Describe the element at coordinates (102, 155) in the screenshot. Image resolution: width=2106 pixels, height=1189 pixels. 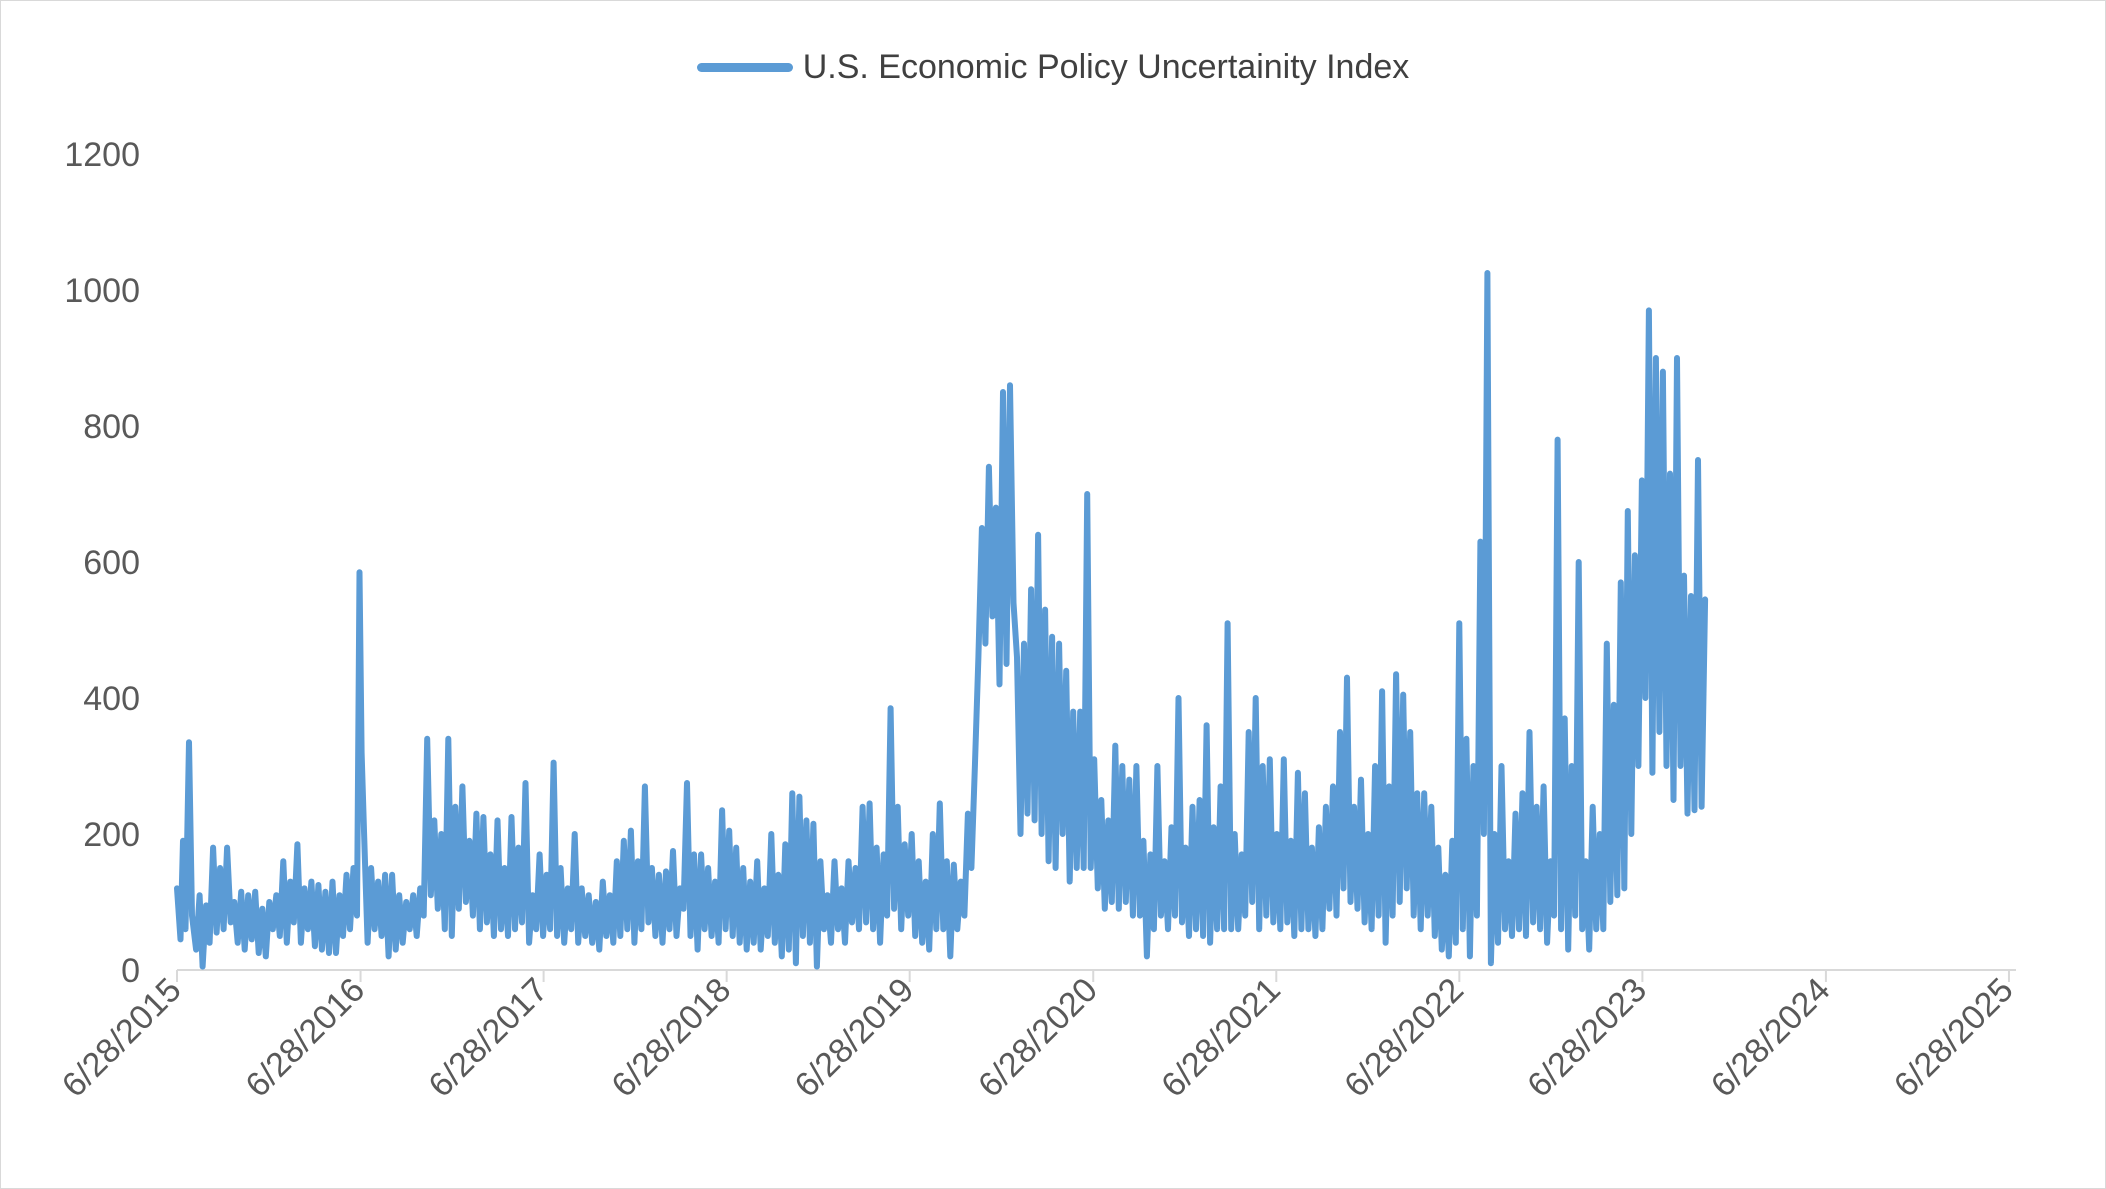
I see `y-tick-label: 1200` at that location.